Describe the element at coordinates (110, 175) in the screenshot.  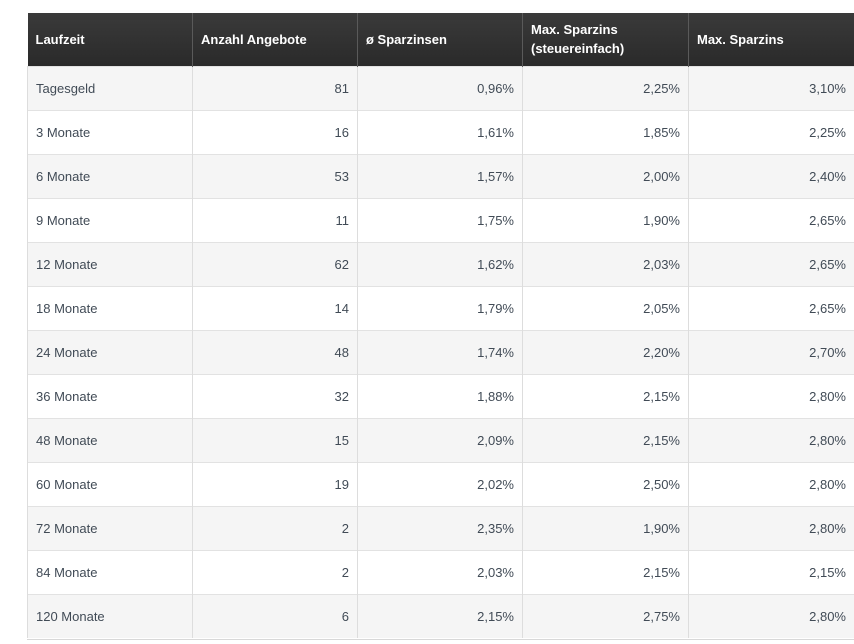
I see `cell-laufzeit: 6 Monate` at that location.